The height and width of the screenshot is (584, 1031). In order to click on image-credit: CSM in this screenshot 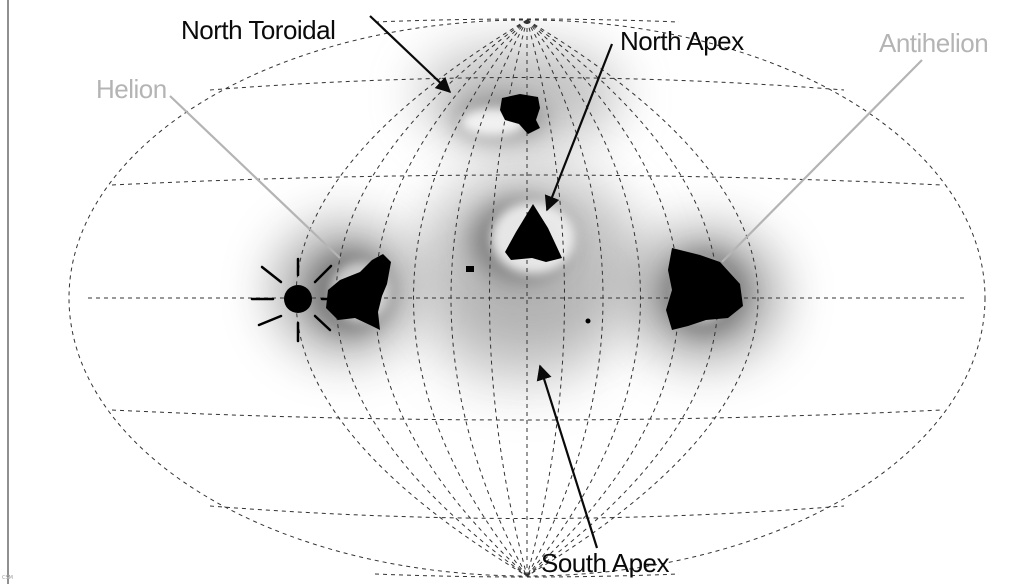, I will do `click(7, 578)`.